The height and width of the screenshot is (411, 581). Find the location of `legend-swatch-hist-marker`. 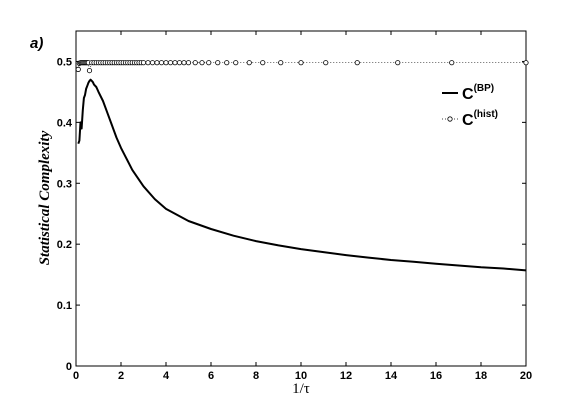

legend-swatch-hist-marker is located at coordinates (450, 119).